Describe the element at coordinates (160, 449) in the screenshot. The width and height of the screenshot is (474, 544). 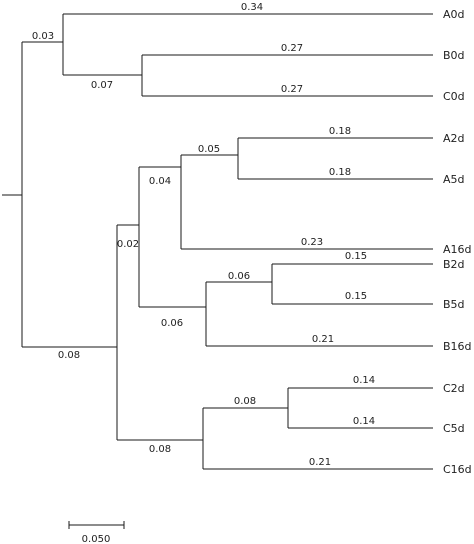
I see `branch-label-c-clade: 0.08` at that location.